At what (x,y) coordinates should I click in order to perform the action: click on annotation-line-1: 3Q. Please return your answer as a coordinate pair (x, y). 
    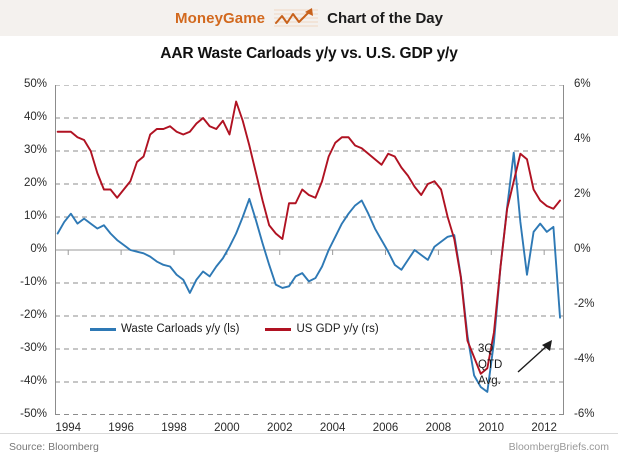
    Looking at the image, I should click on (486, 349).